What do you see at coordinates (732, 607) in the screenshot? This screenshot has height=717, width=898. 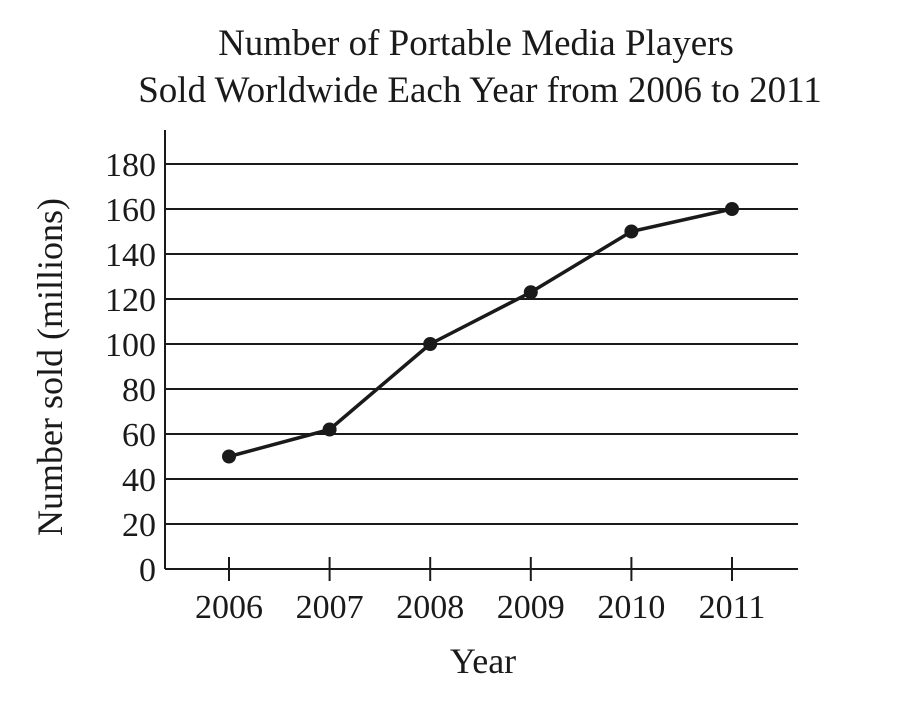 I see `x-tick-label-2011: 2011` at bounding box center [732, 607].